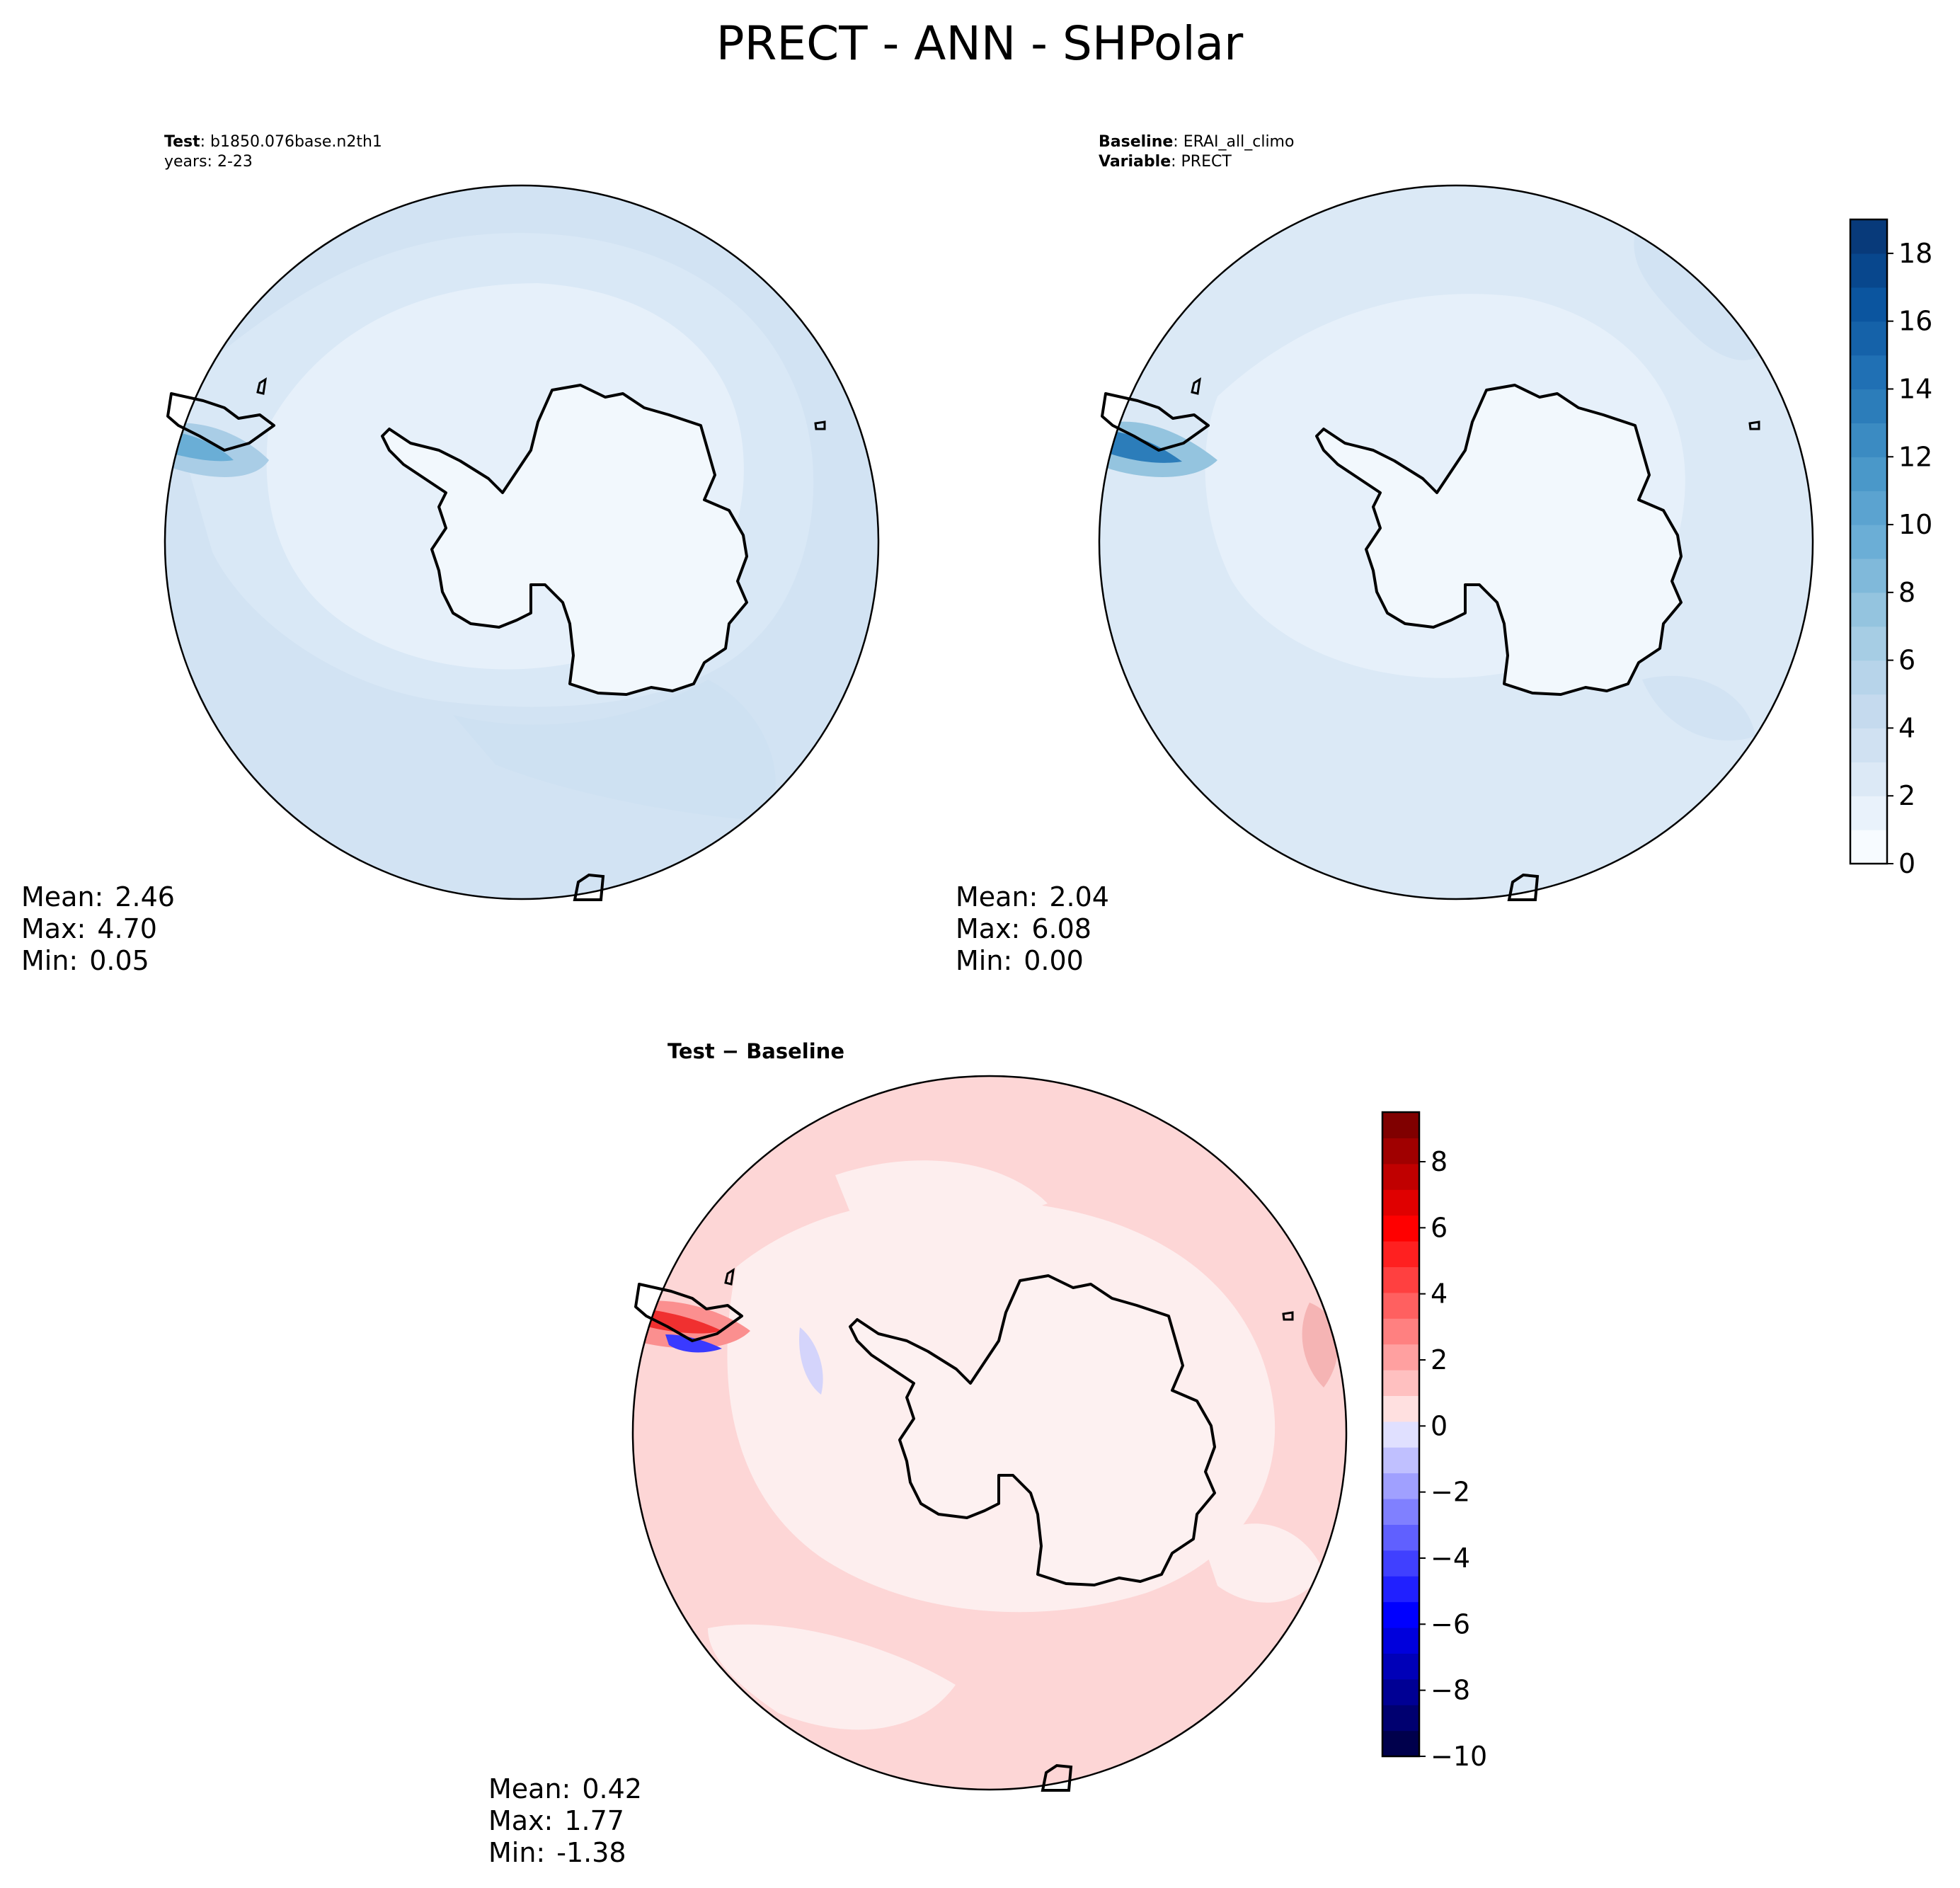 The width and height of the screenshot is (1960, 1888). What do you see at coordinates (1032, 897) in the screenshot?
I see `svg-text:Mean:2.04: Mean: 2.04` at bounding box center [1032, 897].